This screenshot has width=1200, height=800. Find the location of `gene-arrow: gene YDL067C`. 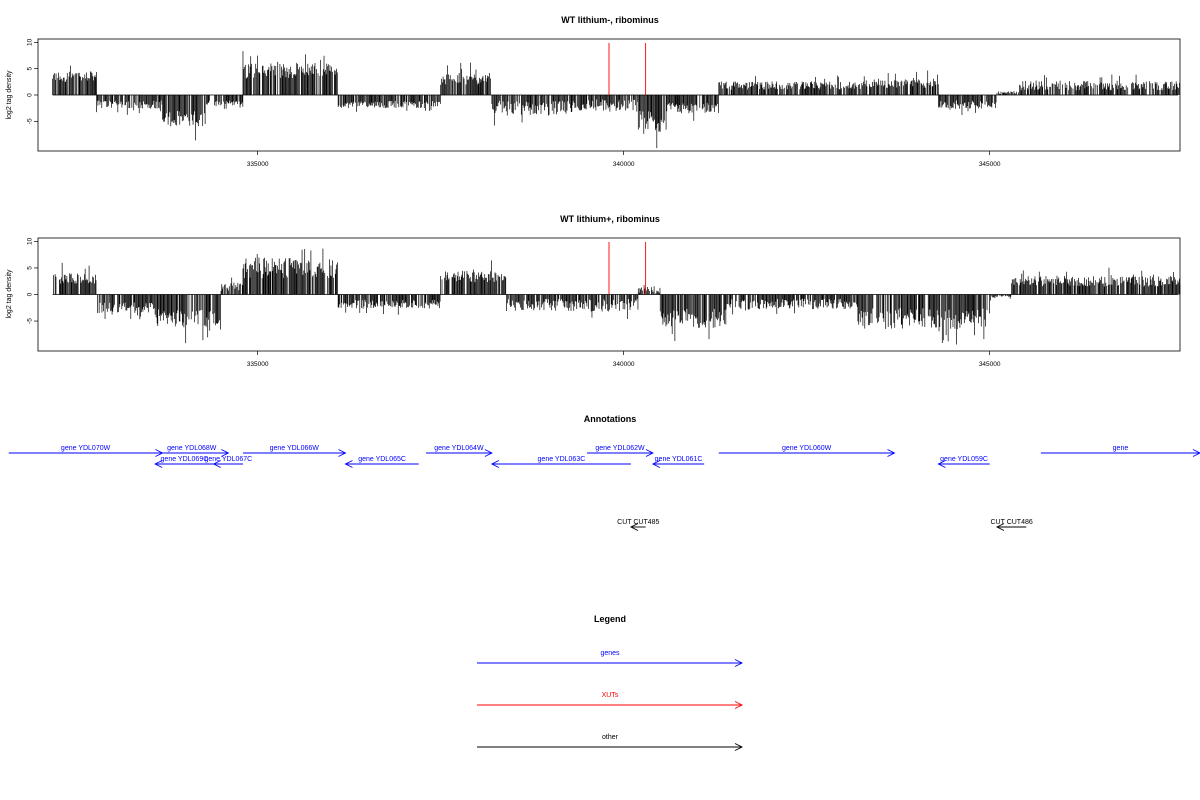

gene-arrow: gene YDL067C is located at coordinates (228, 462).